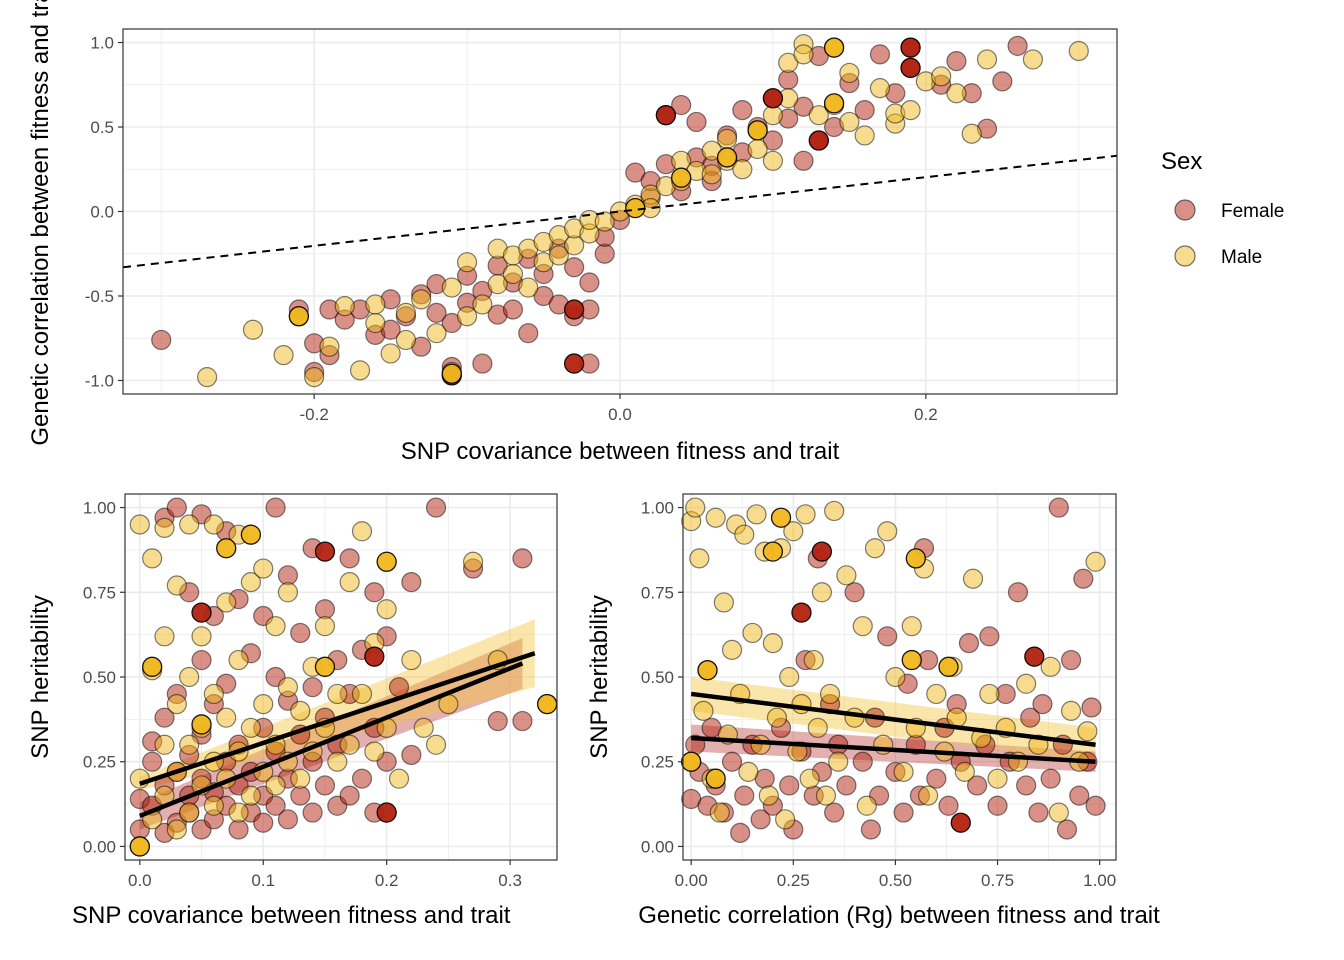 The height and width of the screenshot is (960, 1344). I want to click on fit-line-male, so click(337, 718).